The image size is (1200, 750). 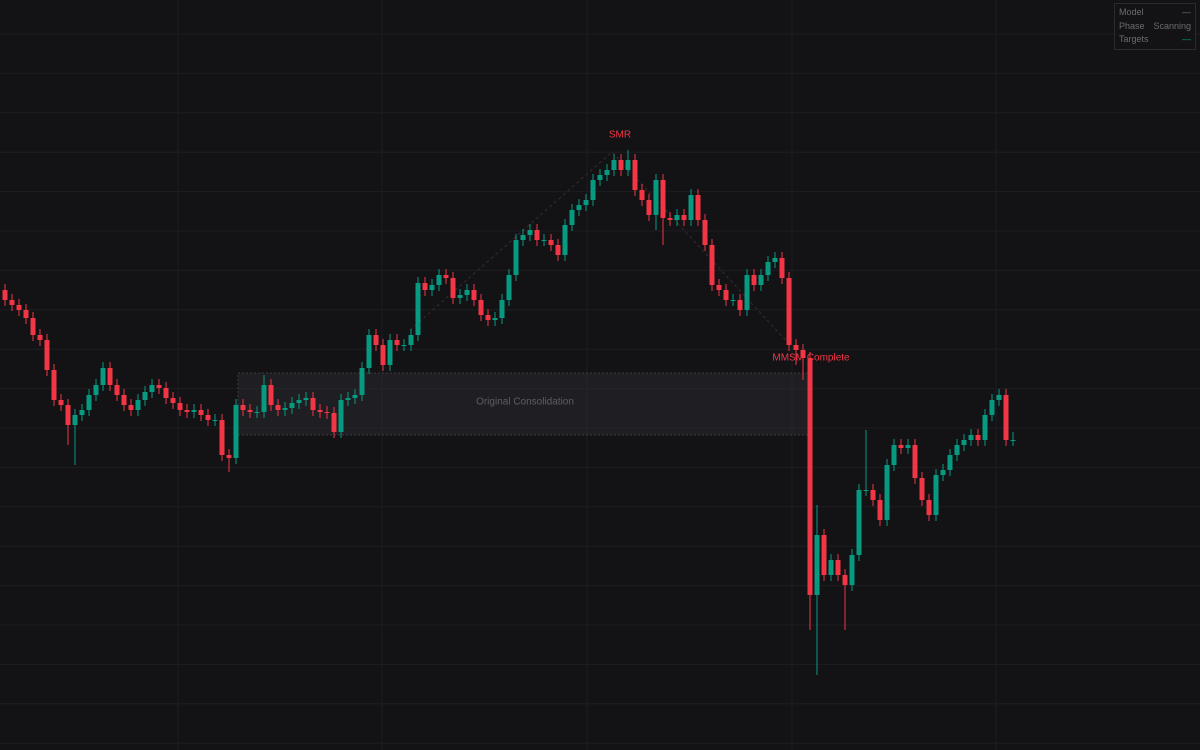 What do you see at coordinates (1131, 12) in the screenshot?
I see `panel-label: Model` at bounding box center [1131, 12].